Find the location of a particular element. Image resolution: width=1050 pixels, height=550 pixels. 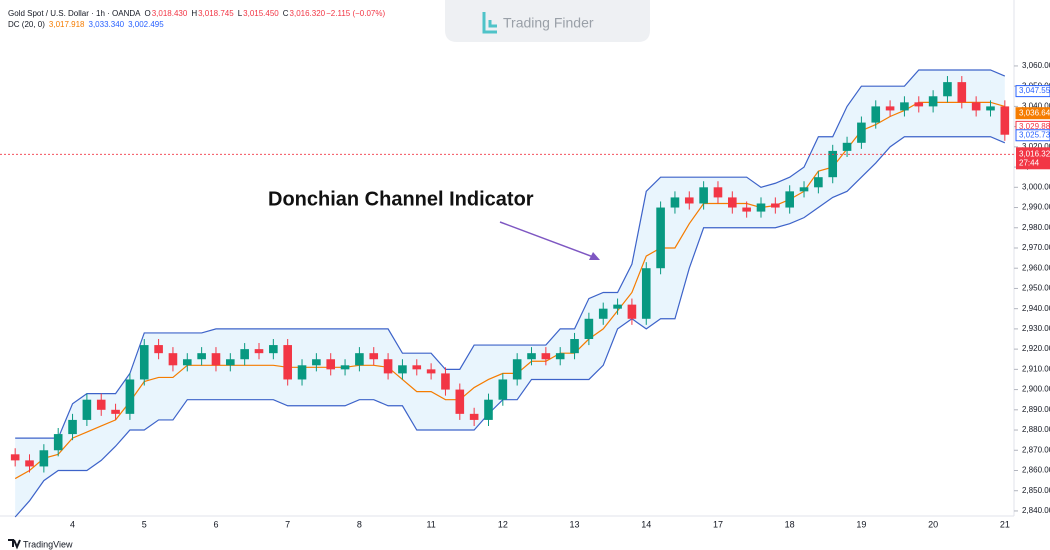

x-tick-label: 11 is located at coordinates (430, 524).